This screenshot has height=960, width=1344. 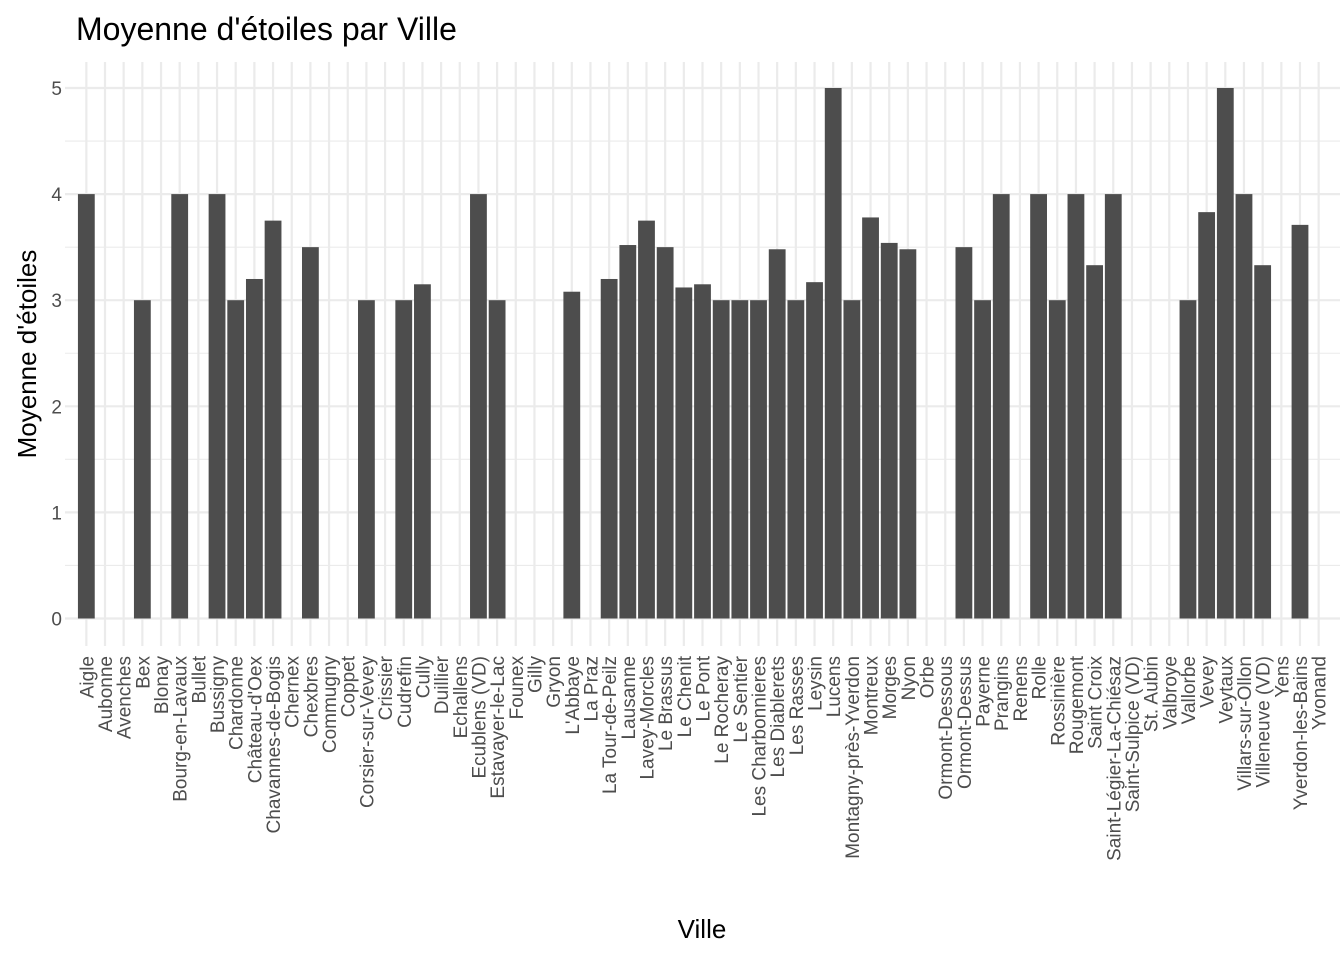 What do you see at coordinates (946, 728) in the screenshot?
I see `x-tick-label: Ormont-Dessous` at bounding box center [946, 728].